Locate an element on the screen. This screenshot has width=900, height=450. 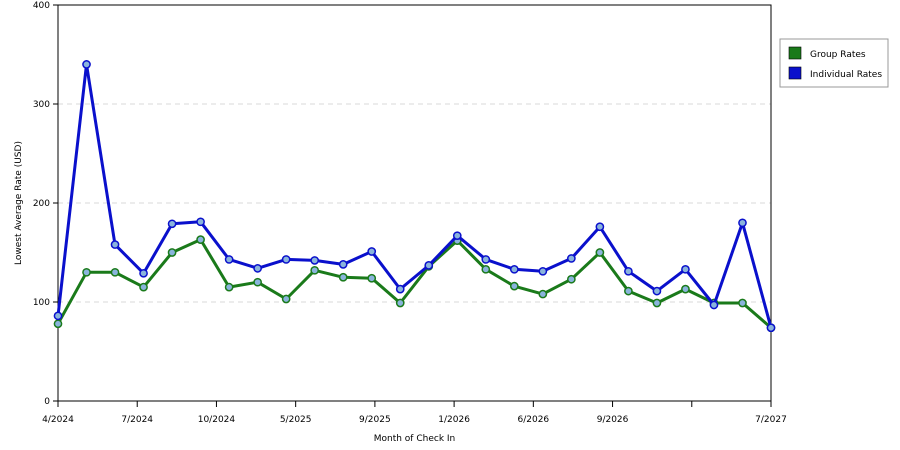
x-tick-label: 10/2024 is located at coordinates (217, 420).